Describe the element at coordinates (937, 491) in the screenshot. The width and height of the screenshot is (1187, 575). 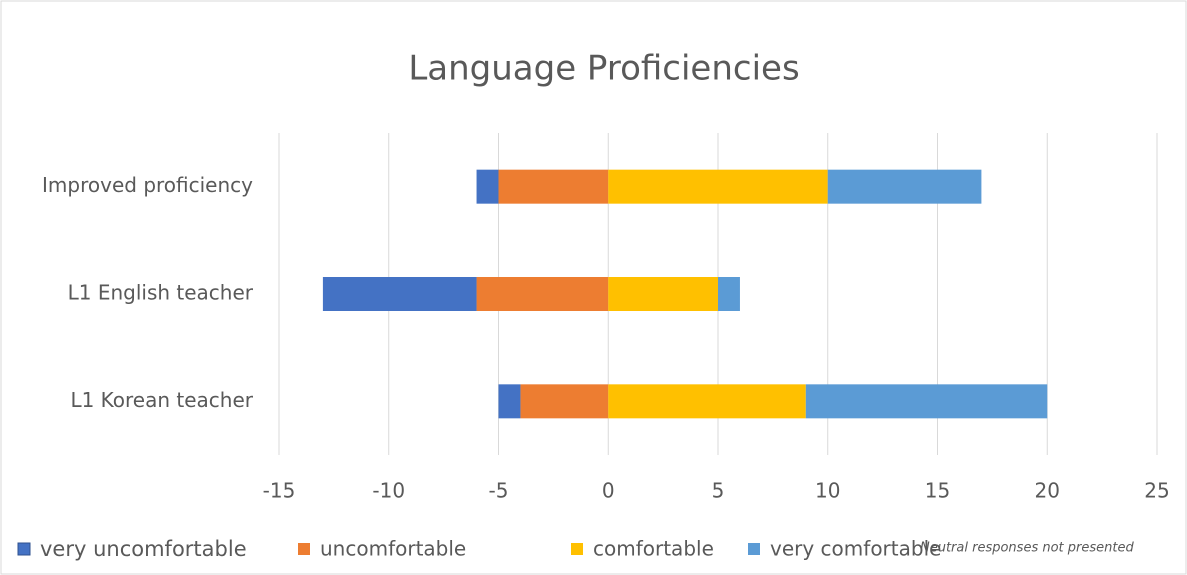
I see `x-tick-label: 15` at that location.